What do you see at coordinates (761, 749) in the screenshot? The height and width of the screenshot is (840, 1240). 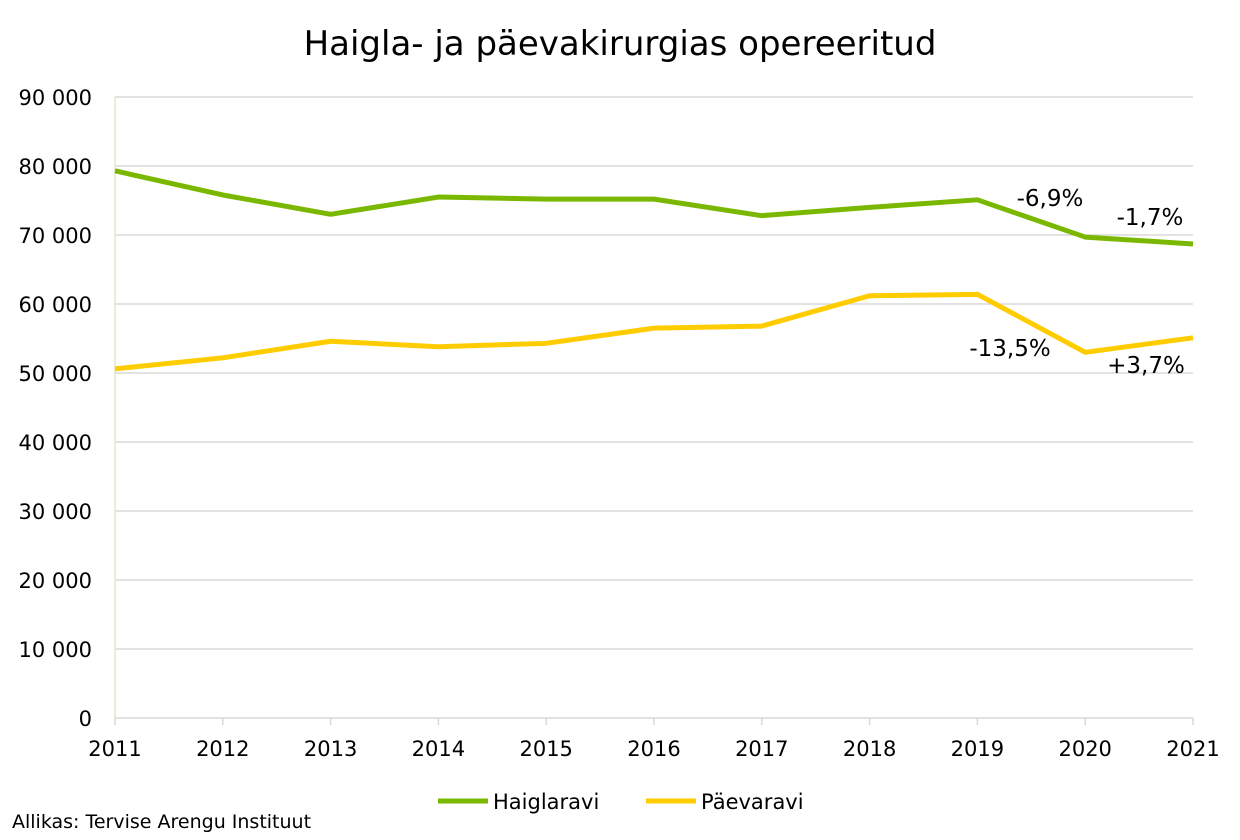 I see `x-tick-label: 2017` at bounding box center [761, 749].